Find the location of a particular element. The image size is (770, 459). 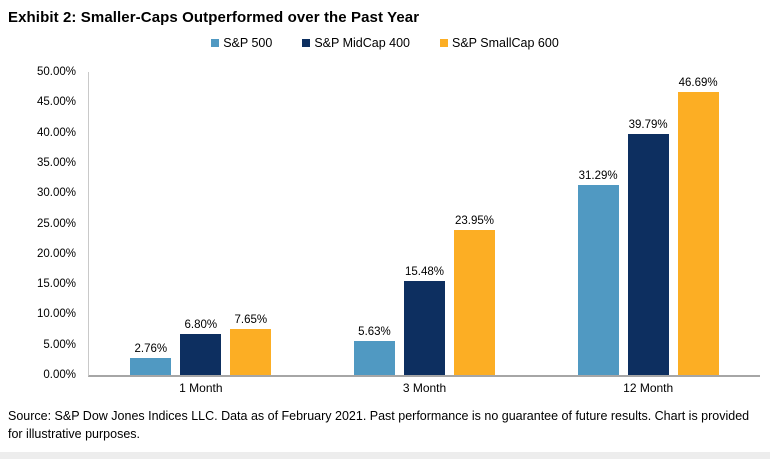

x-axis-label: 1 Month is located at coordinates (201, 388).